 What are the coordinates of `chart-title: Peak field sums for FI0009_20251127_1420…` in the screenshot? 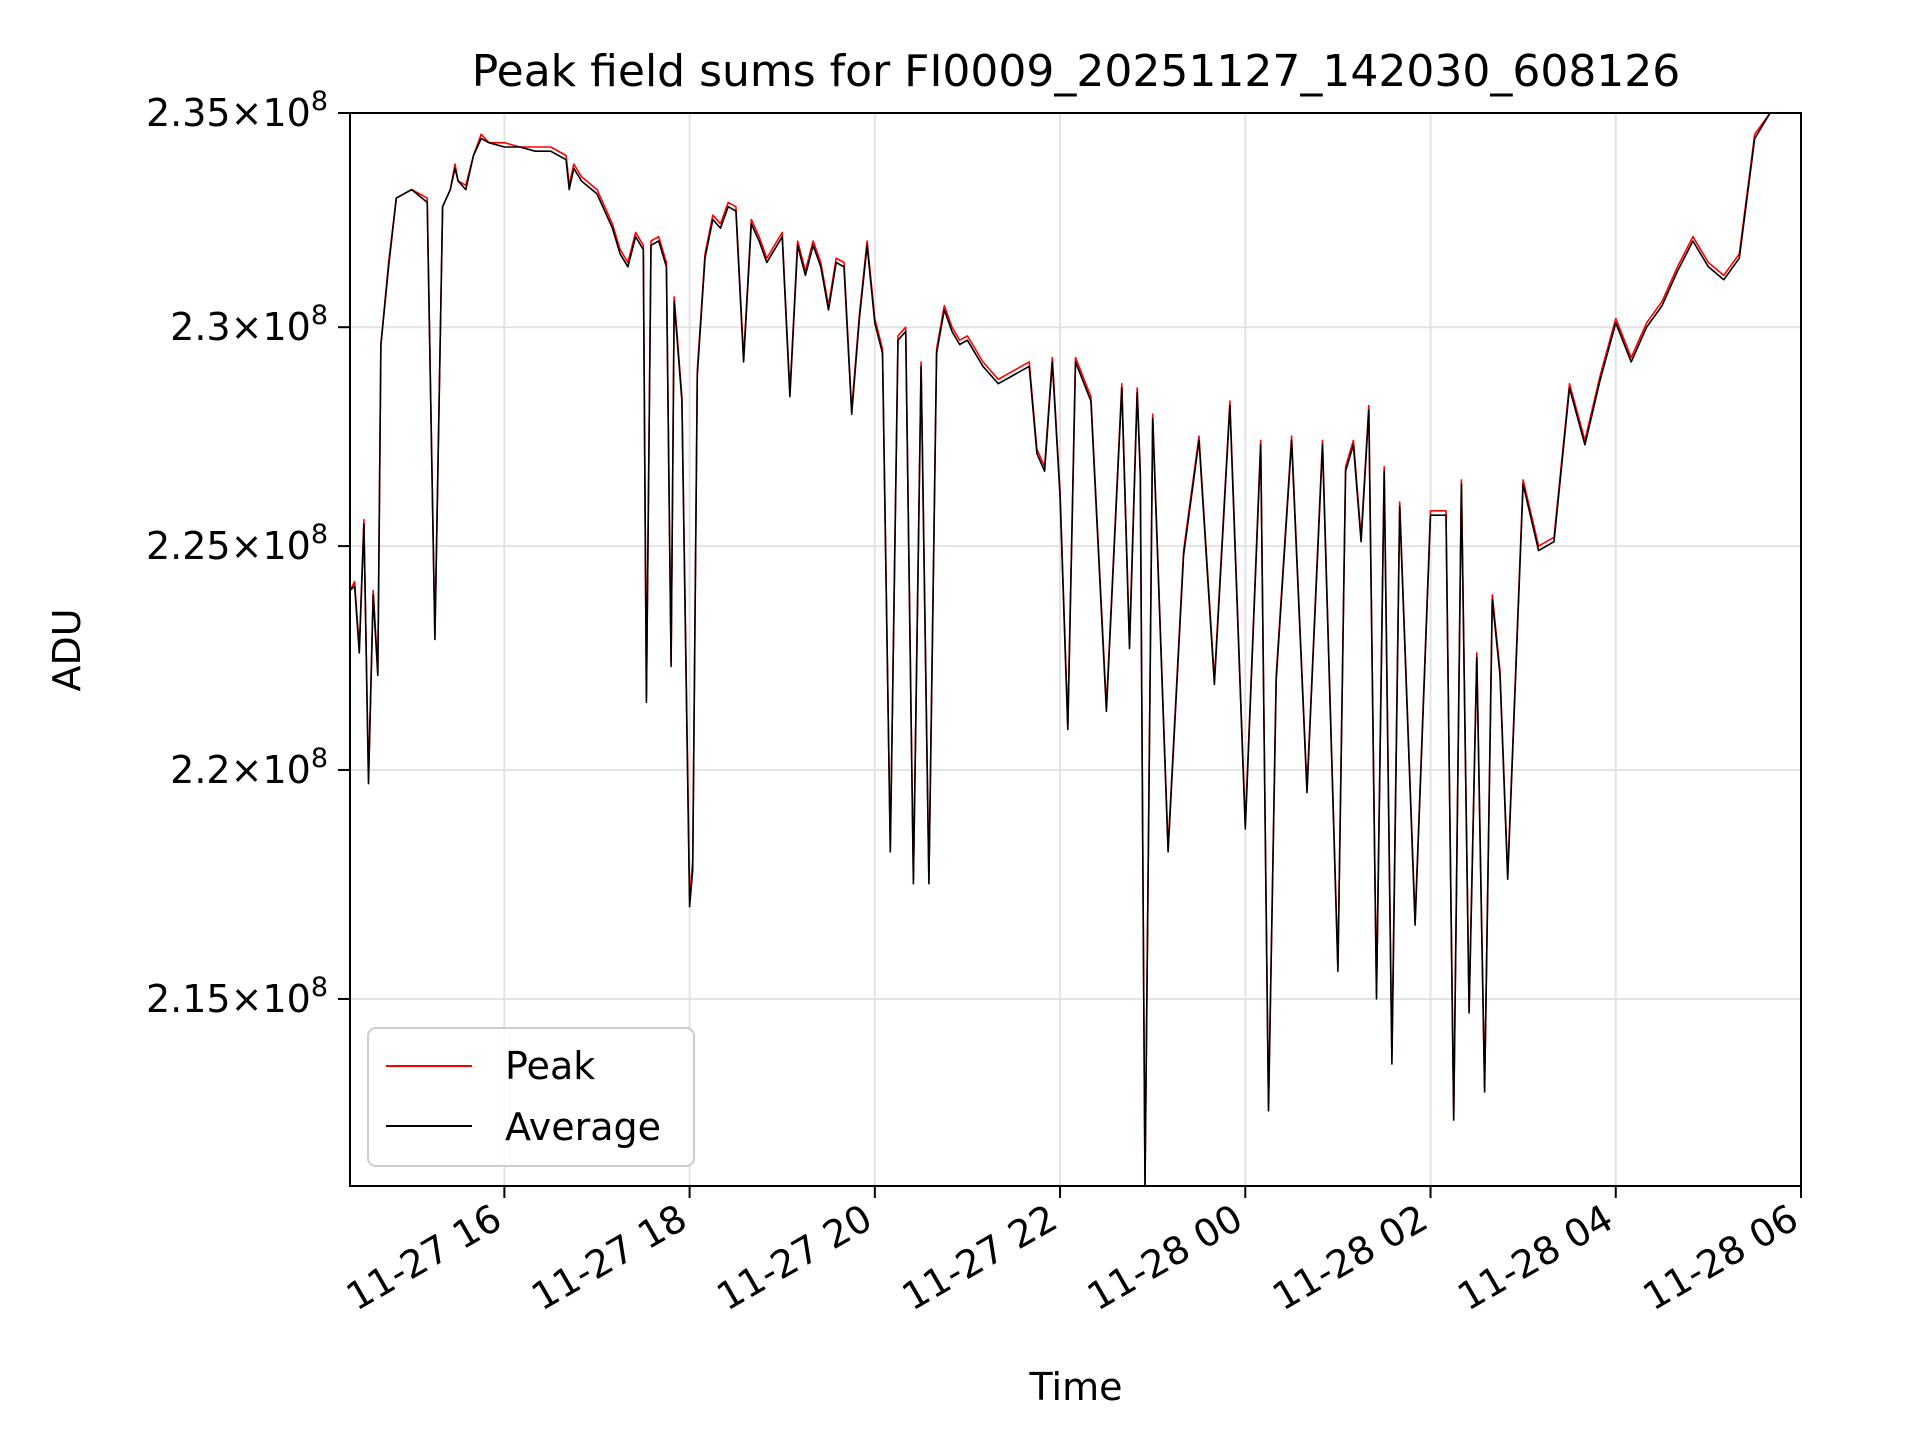 It's located at (1076, 71).